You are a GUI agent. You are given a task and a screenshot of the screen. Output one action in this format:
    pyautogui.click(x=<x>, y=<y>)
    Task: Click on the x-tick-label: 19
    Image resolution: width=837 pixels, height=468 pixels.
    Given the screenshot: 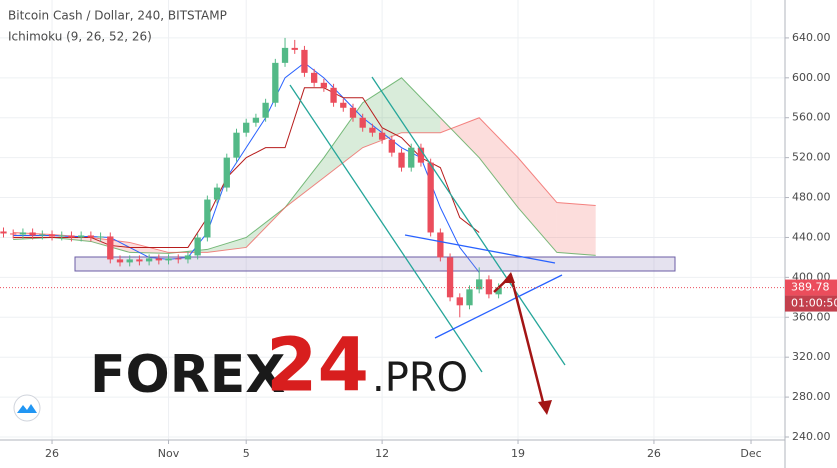 What is the action you would take?
    pyautogui.click(x=518, y=453)
    